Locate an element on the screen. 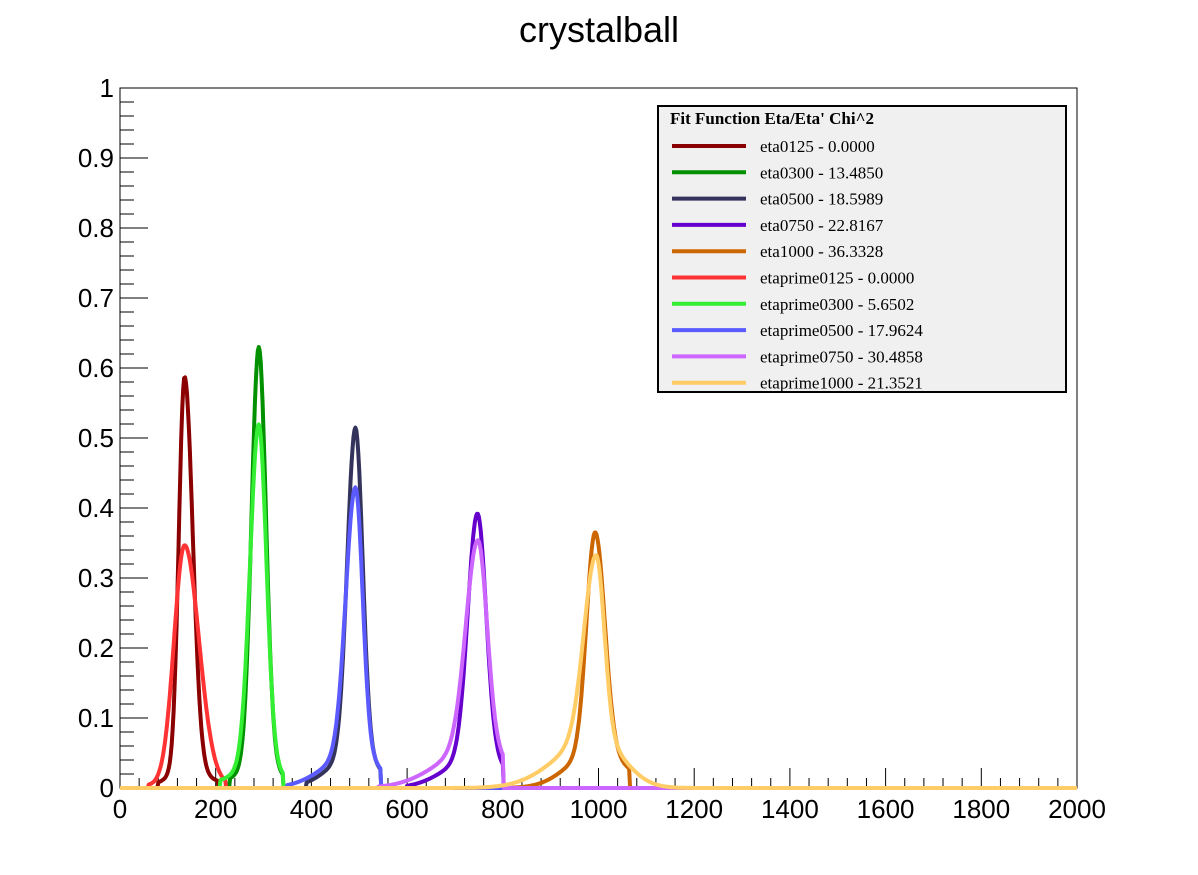  y-tick-label: 0.3 is located at coordinates (96, 578).